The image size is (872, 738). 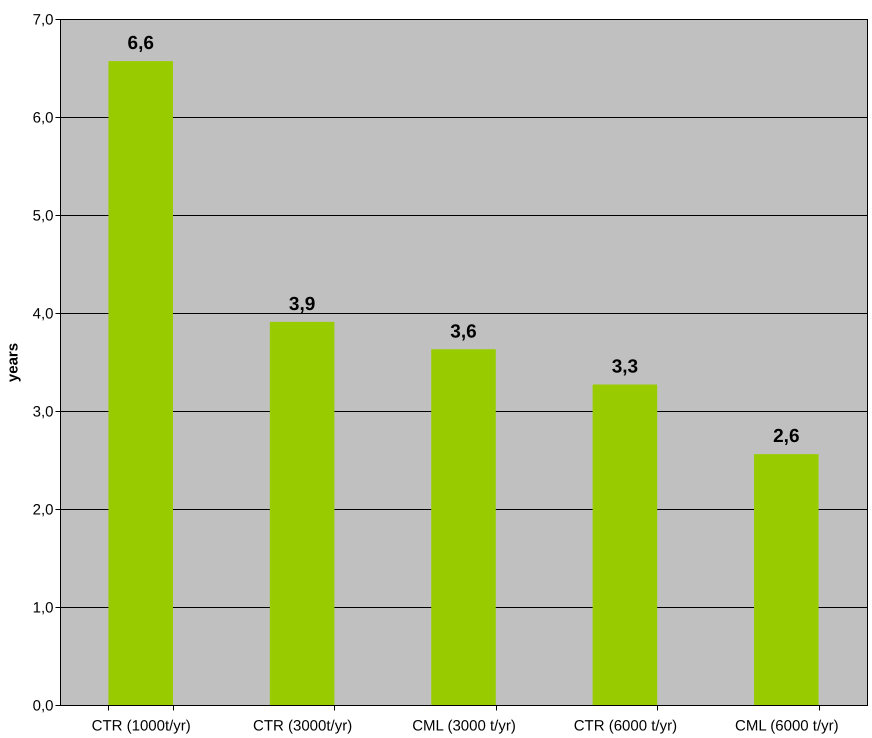 I want to click on y-tick-label: 0,0, so click(x=43, y=706).